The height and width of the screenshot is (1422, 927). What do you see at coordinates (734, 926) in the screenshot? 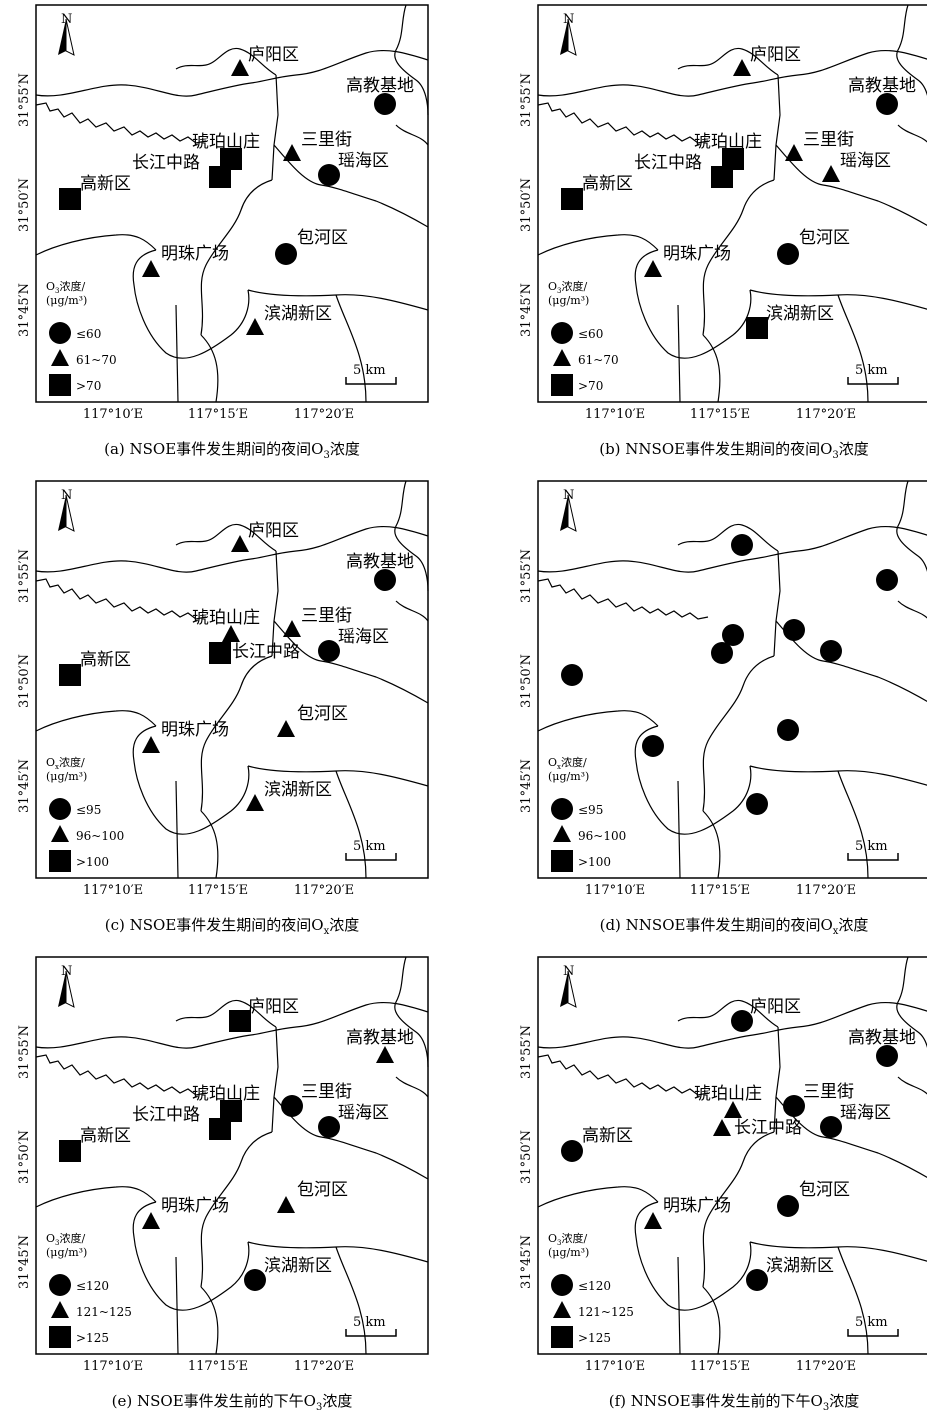
I see `panel-caption: (d) NNSOE事件发生期间的夜间Ox浓度` at bounding box center [734, 926].